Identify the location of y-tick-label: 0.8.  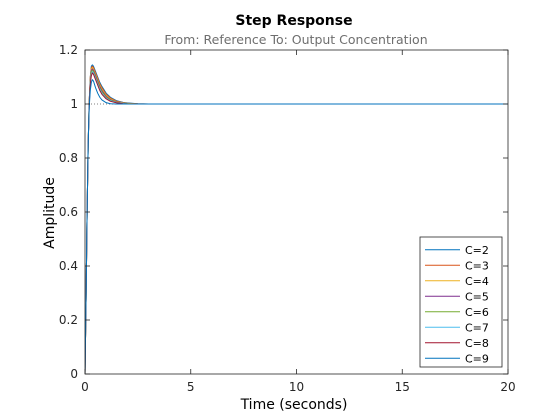
(68, 158).